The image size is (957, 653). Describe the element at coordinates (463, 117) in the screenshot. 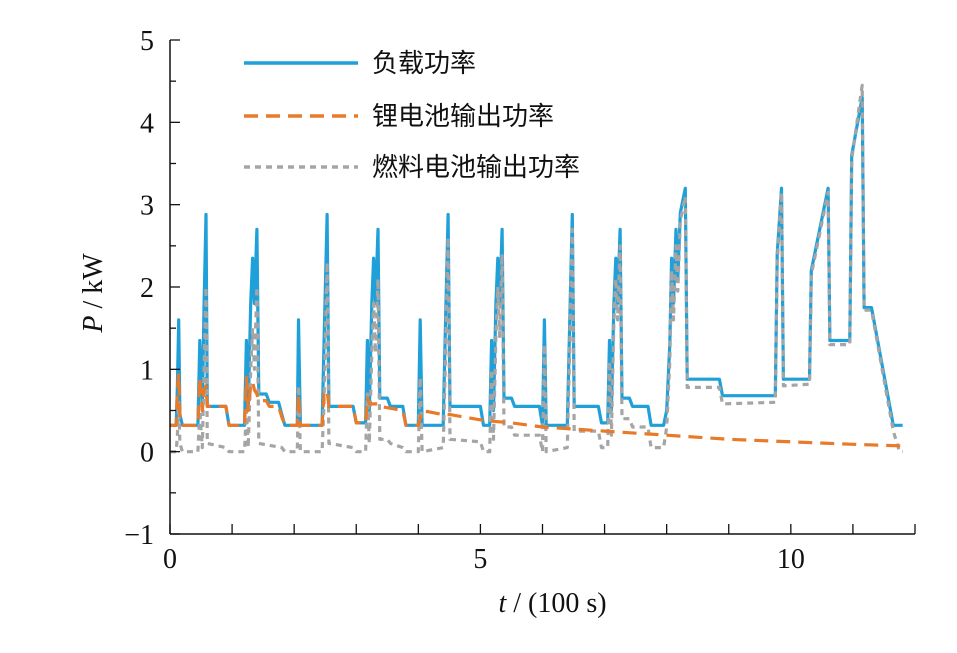

I see `legend-label-1: 锂电池输出功率` at that location.